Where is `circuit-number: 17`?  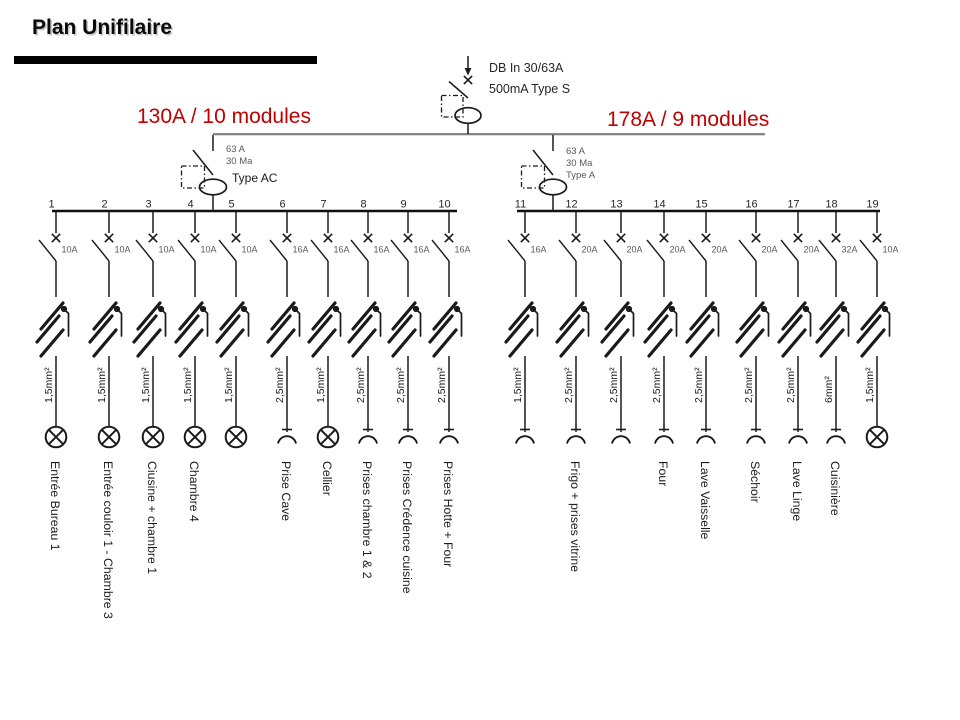 circuit-number: 17 is located at coordinates (793, 205).